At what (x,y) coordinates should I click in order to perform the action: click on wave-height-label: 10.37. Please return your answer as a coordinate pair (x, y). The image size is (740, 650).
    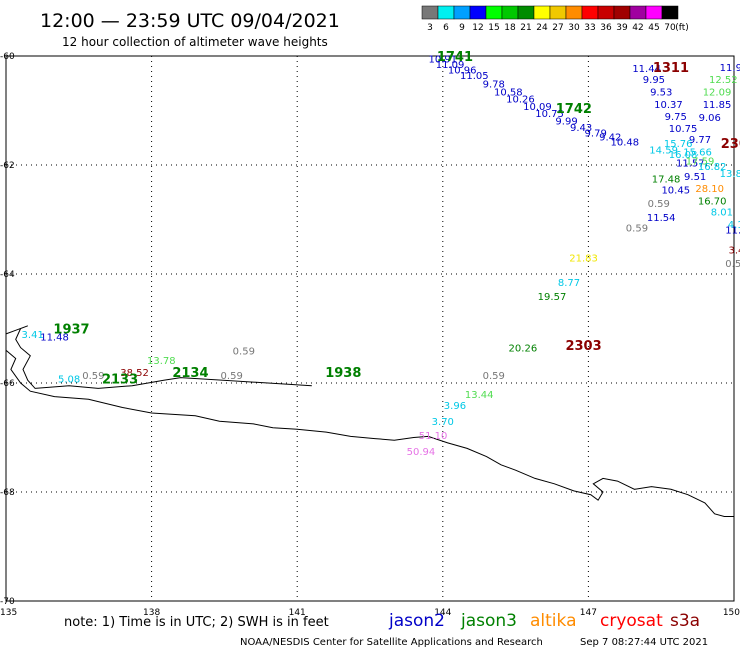
    Looking at the image, I should click on (668, 105).